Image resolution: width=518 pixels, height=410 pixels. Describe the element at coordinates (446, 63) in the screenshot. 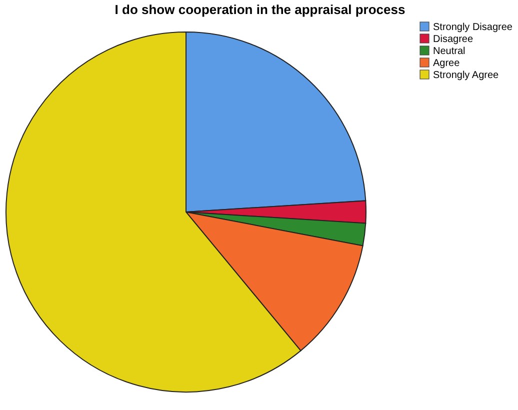

I see `legend-label: Agree` at that location.